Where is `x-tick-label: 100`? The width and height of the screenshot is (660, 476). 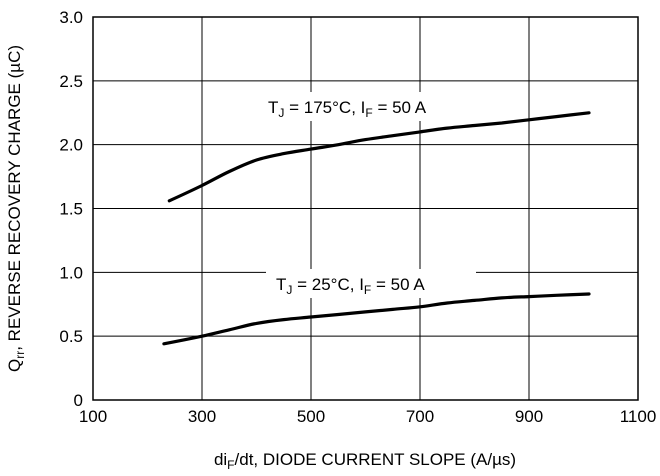
x-tick-label: 100 is located at coordinates (93, 416).